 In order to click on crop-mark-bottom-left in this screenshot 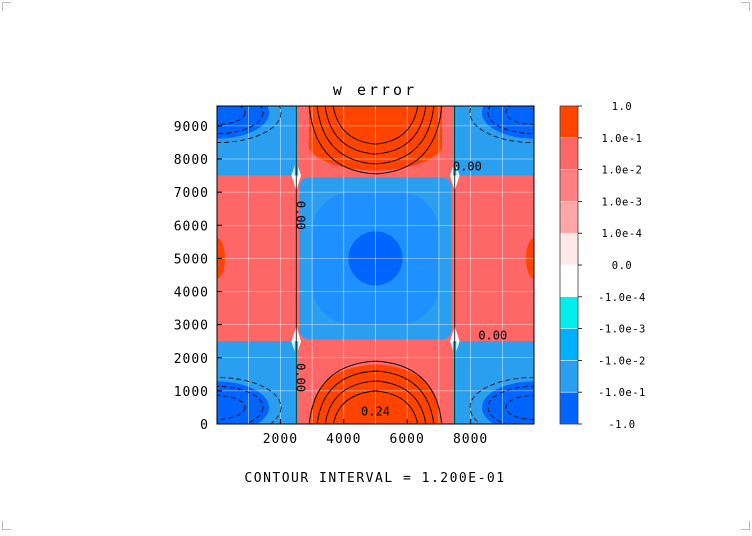, I will do `click(6, 525)`.